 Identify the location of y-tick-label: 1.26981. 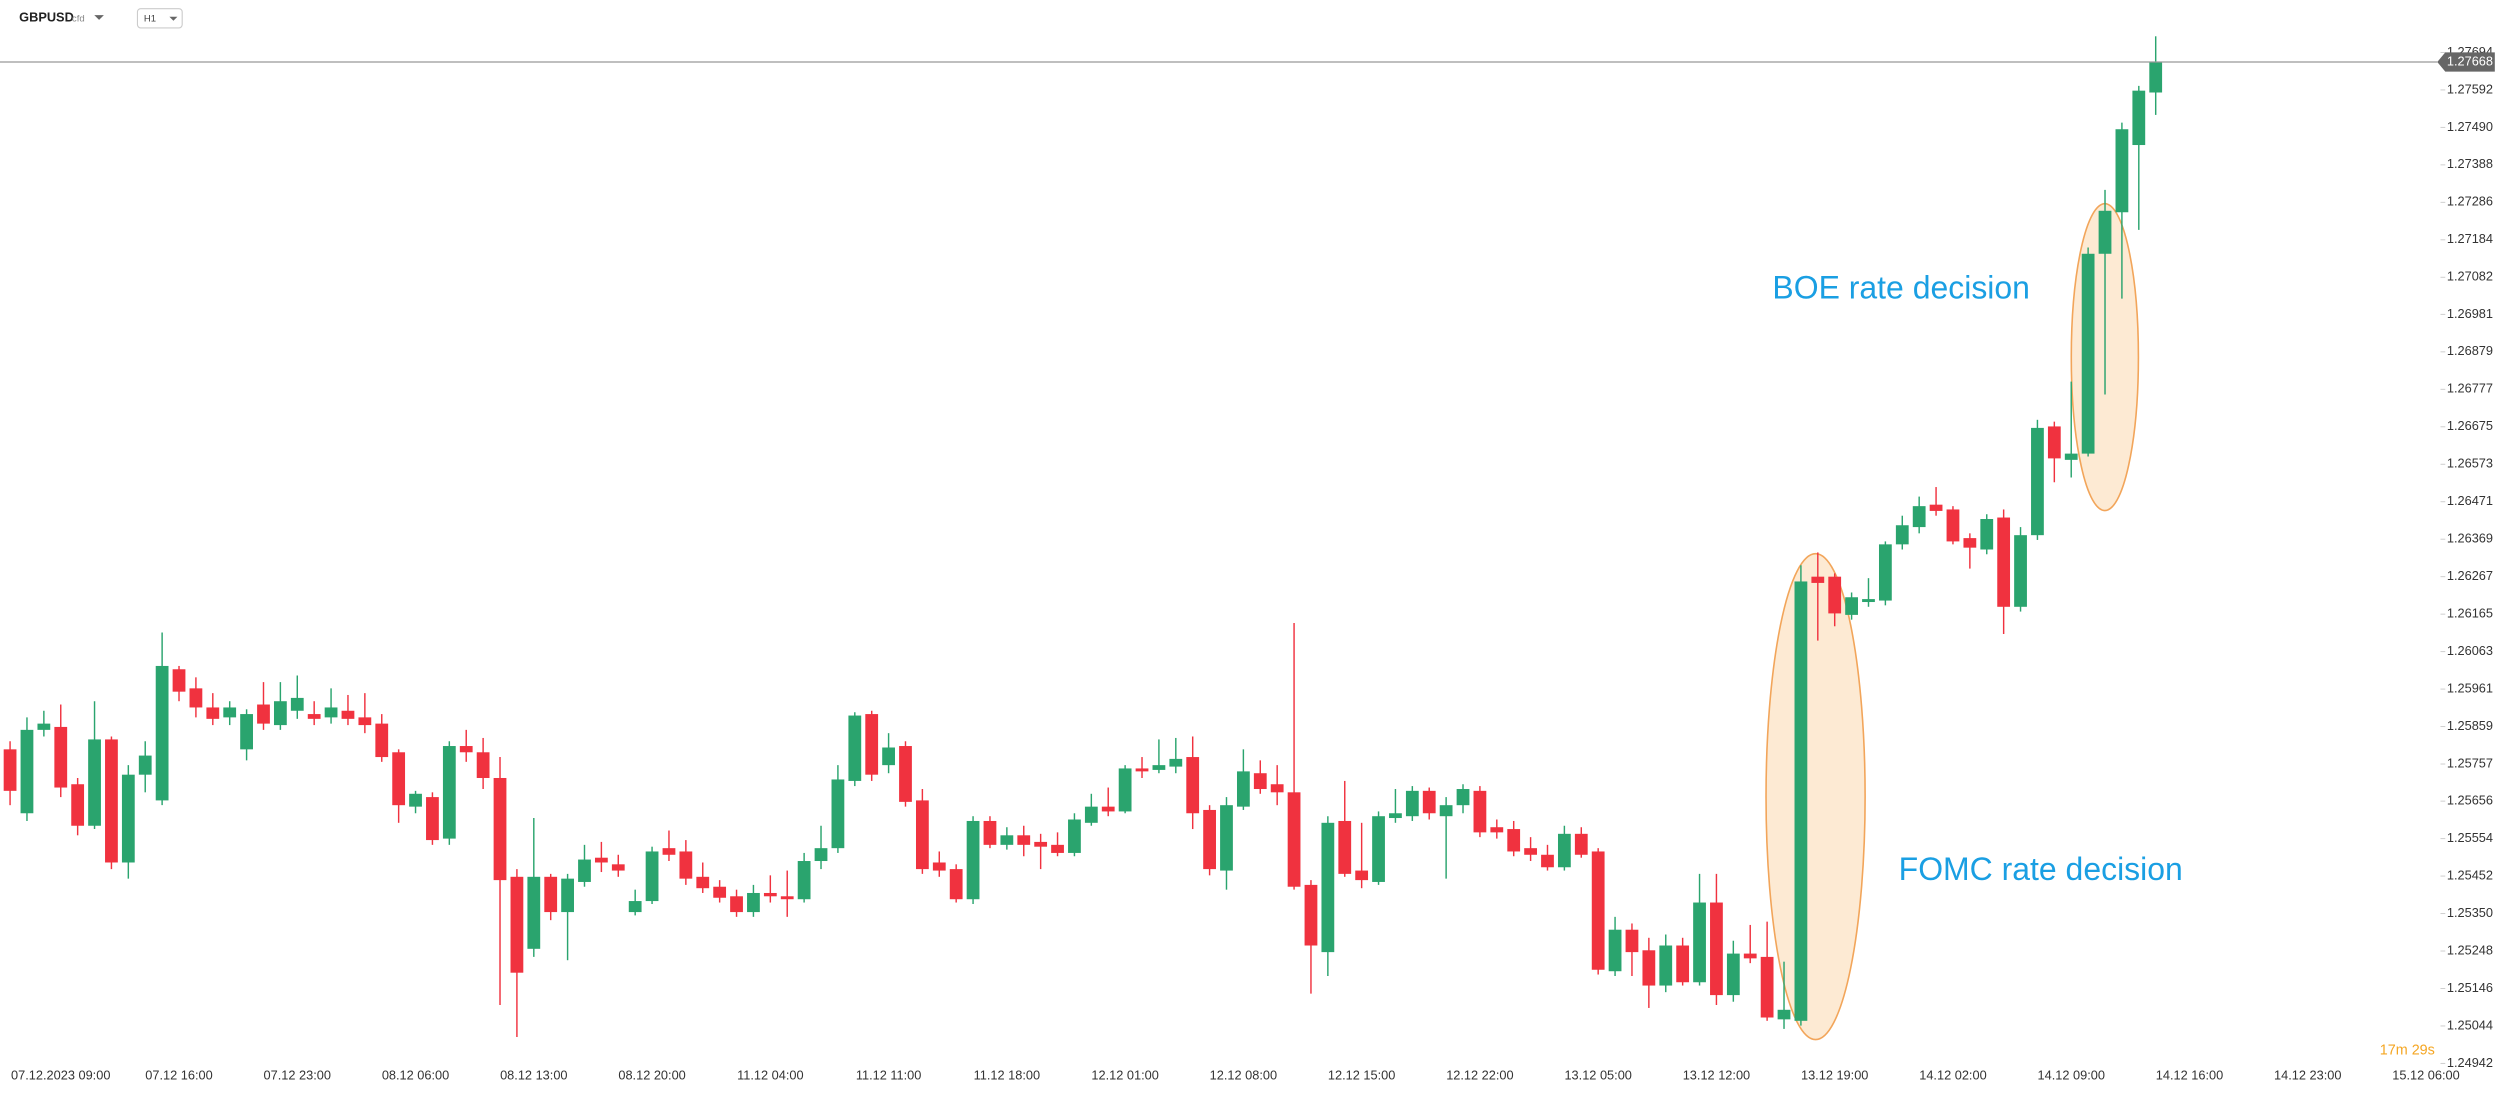
(2470, 313).